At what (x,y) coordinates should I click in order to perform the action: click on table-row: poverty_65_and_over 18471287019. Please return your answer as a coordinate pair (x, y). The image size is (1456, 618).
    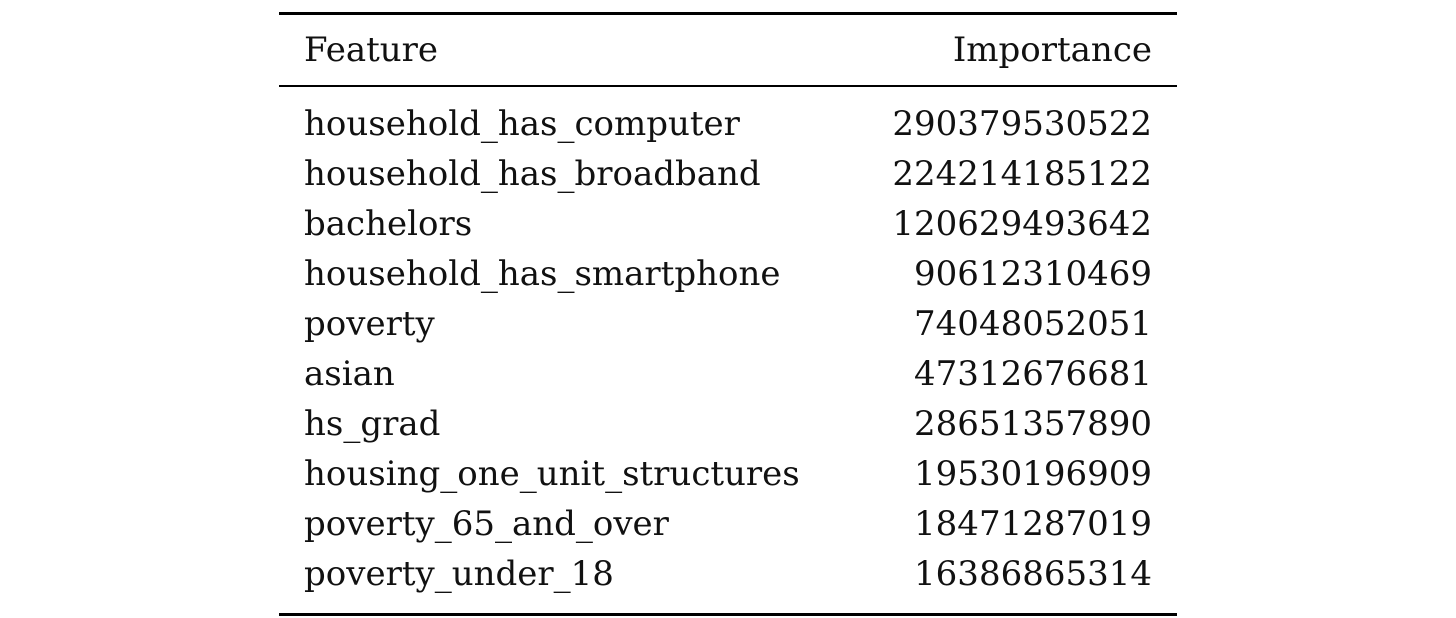
    Looking at the image, I should click on (728, 524).